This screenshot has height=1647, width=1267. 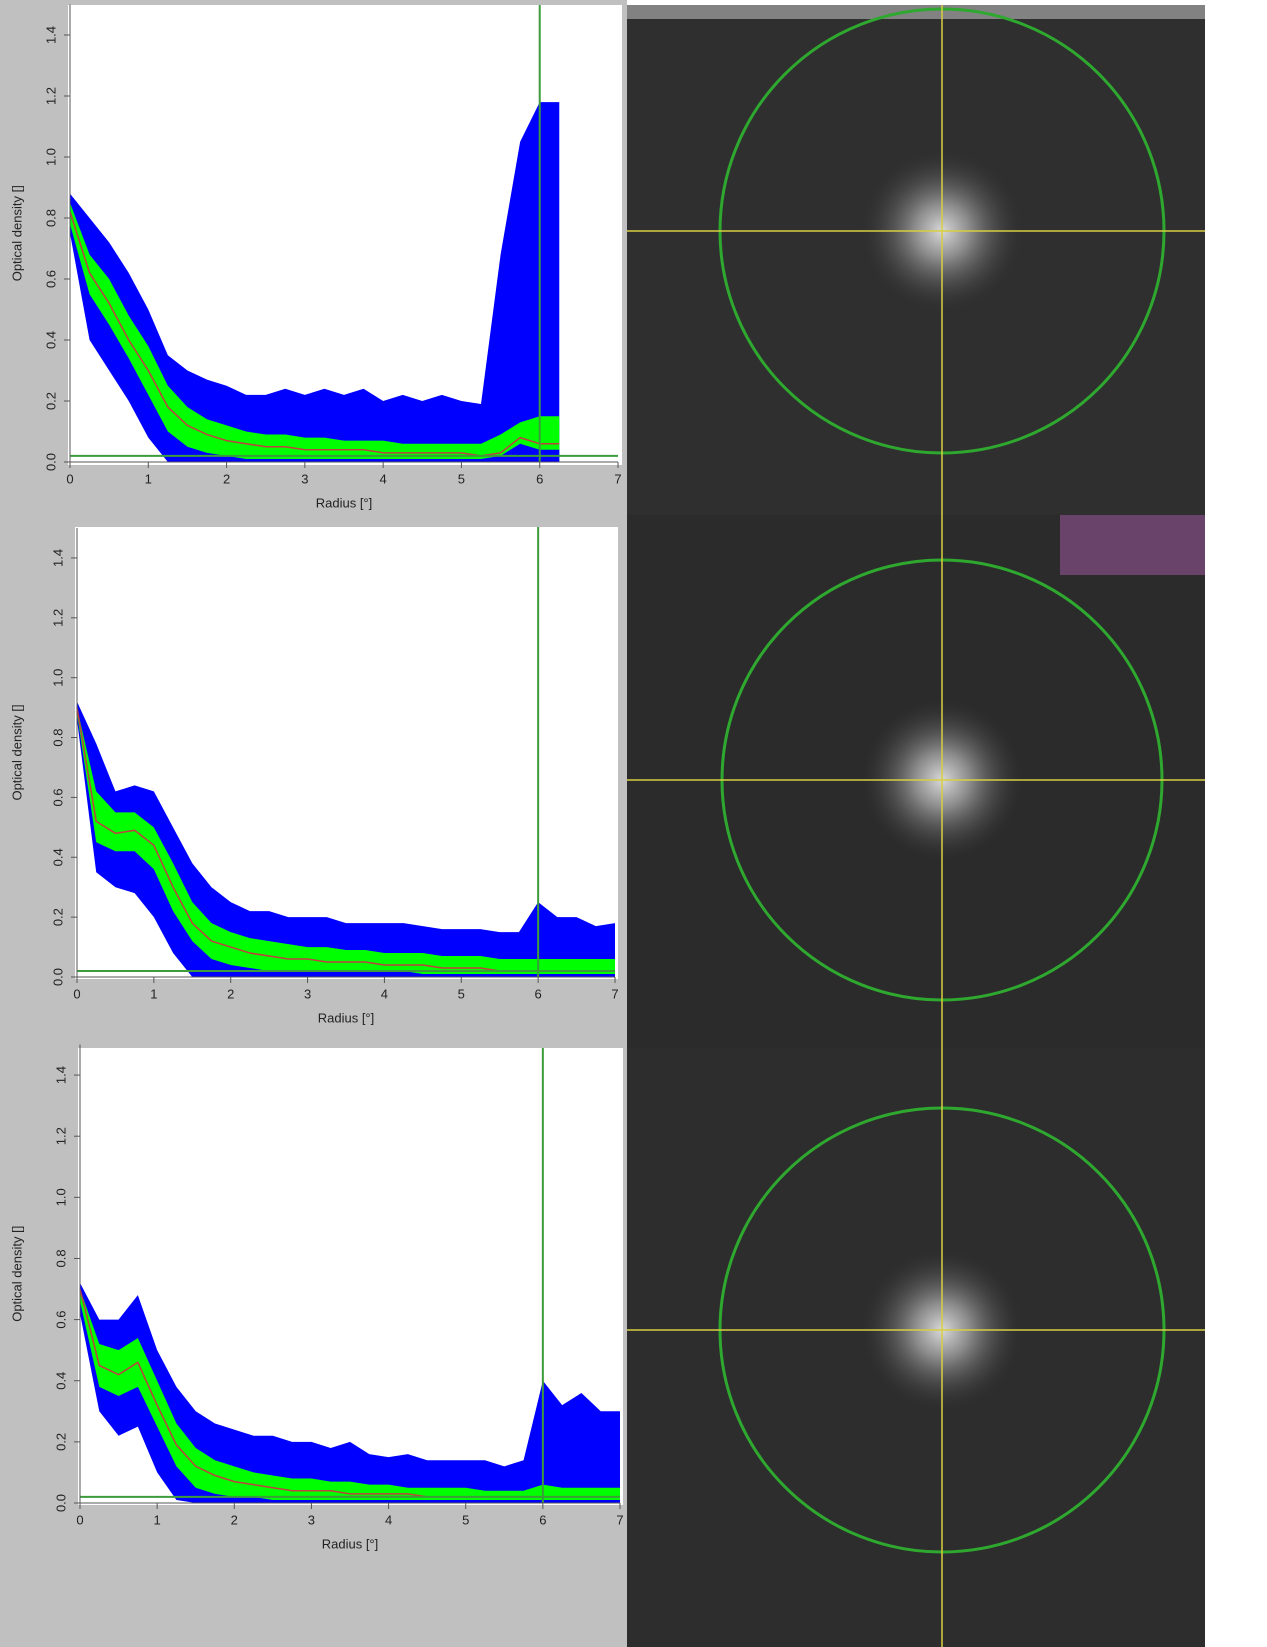 I want to click on artifact, so click(x=1132, y=545).